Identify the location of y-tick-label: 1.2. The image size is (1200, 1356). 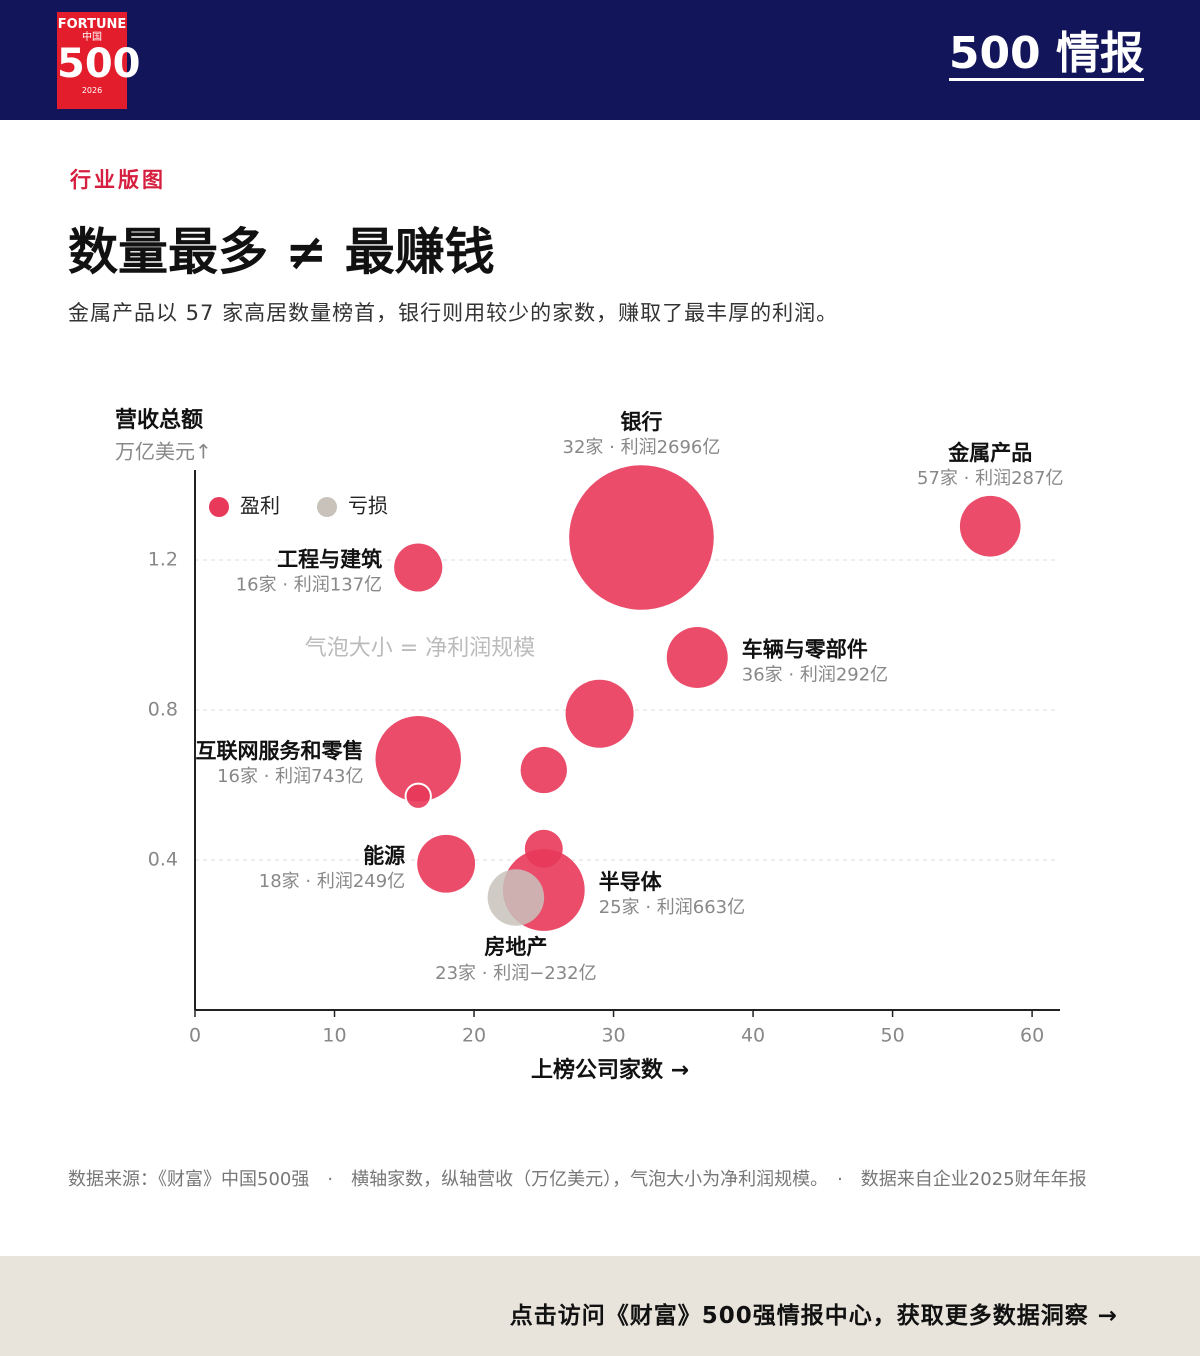
(163, 560).